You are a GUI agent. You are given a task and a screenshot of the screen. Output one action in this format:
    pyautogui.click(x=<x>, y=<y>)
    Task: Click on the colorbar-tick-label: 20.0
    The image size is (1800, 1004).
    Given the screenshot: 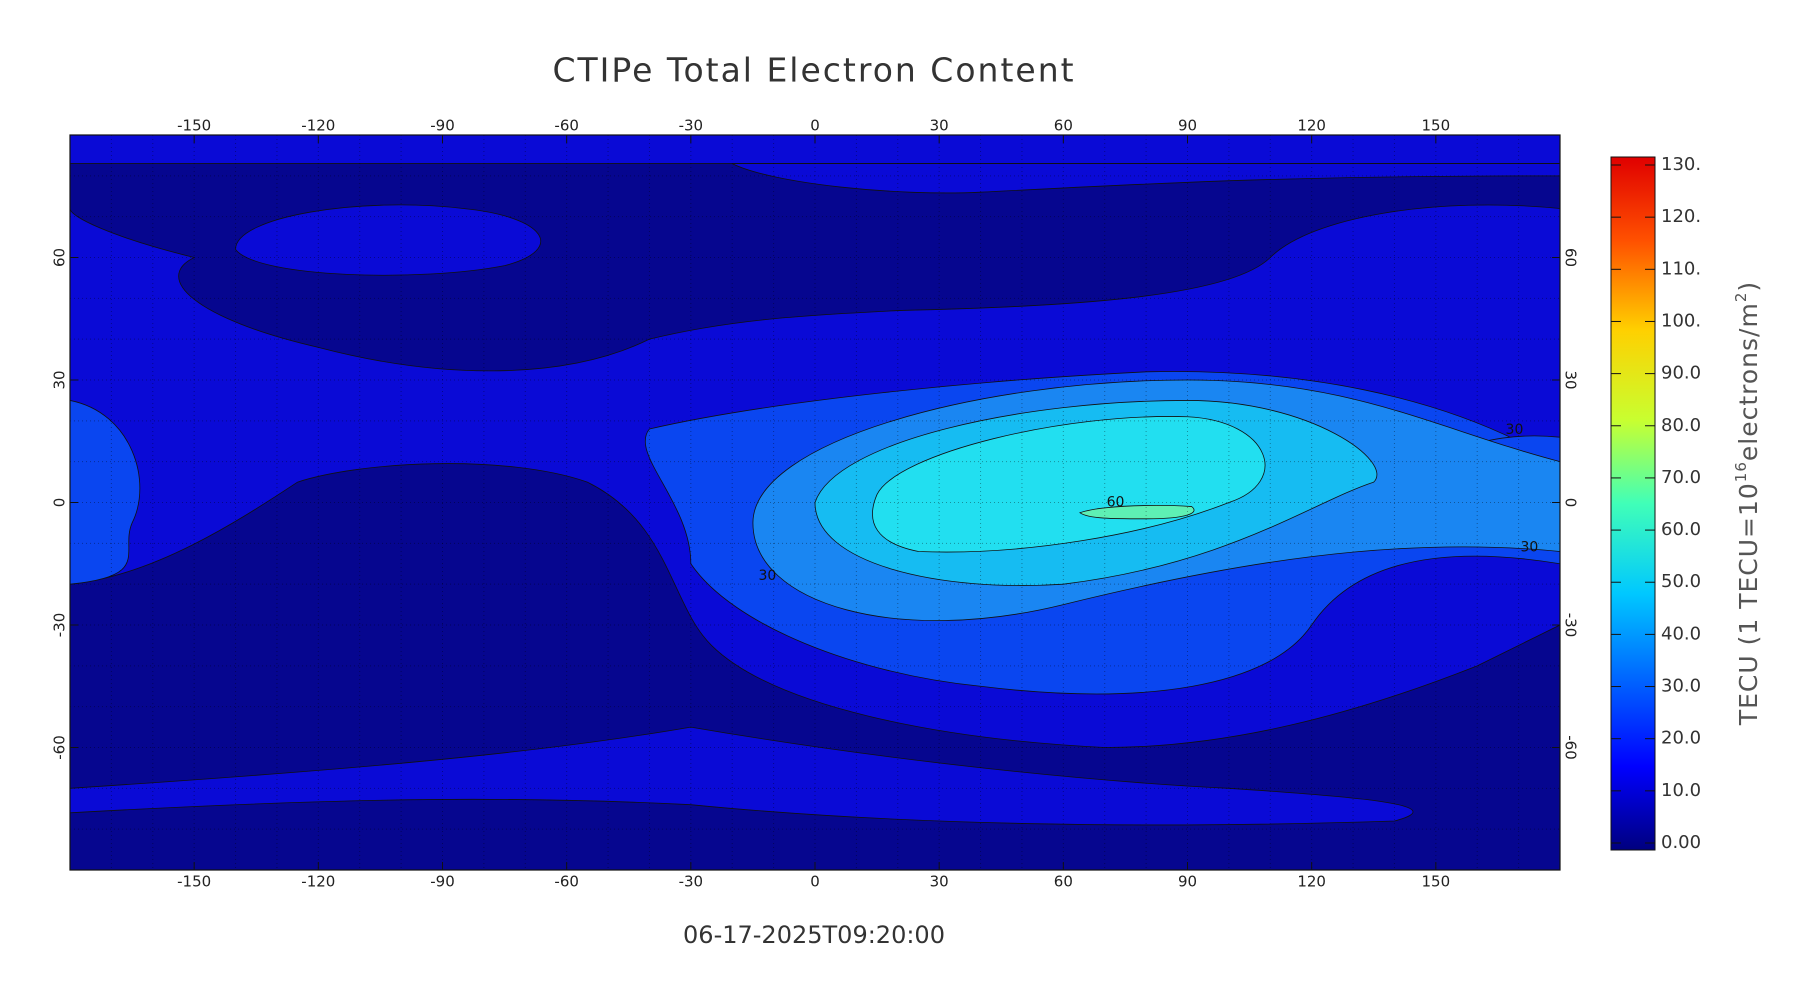 What is the action you would take?
    pyautogui.click(x=1681, y=738)
    